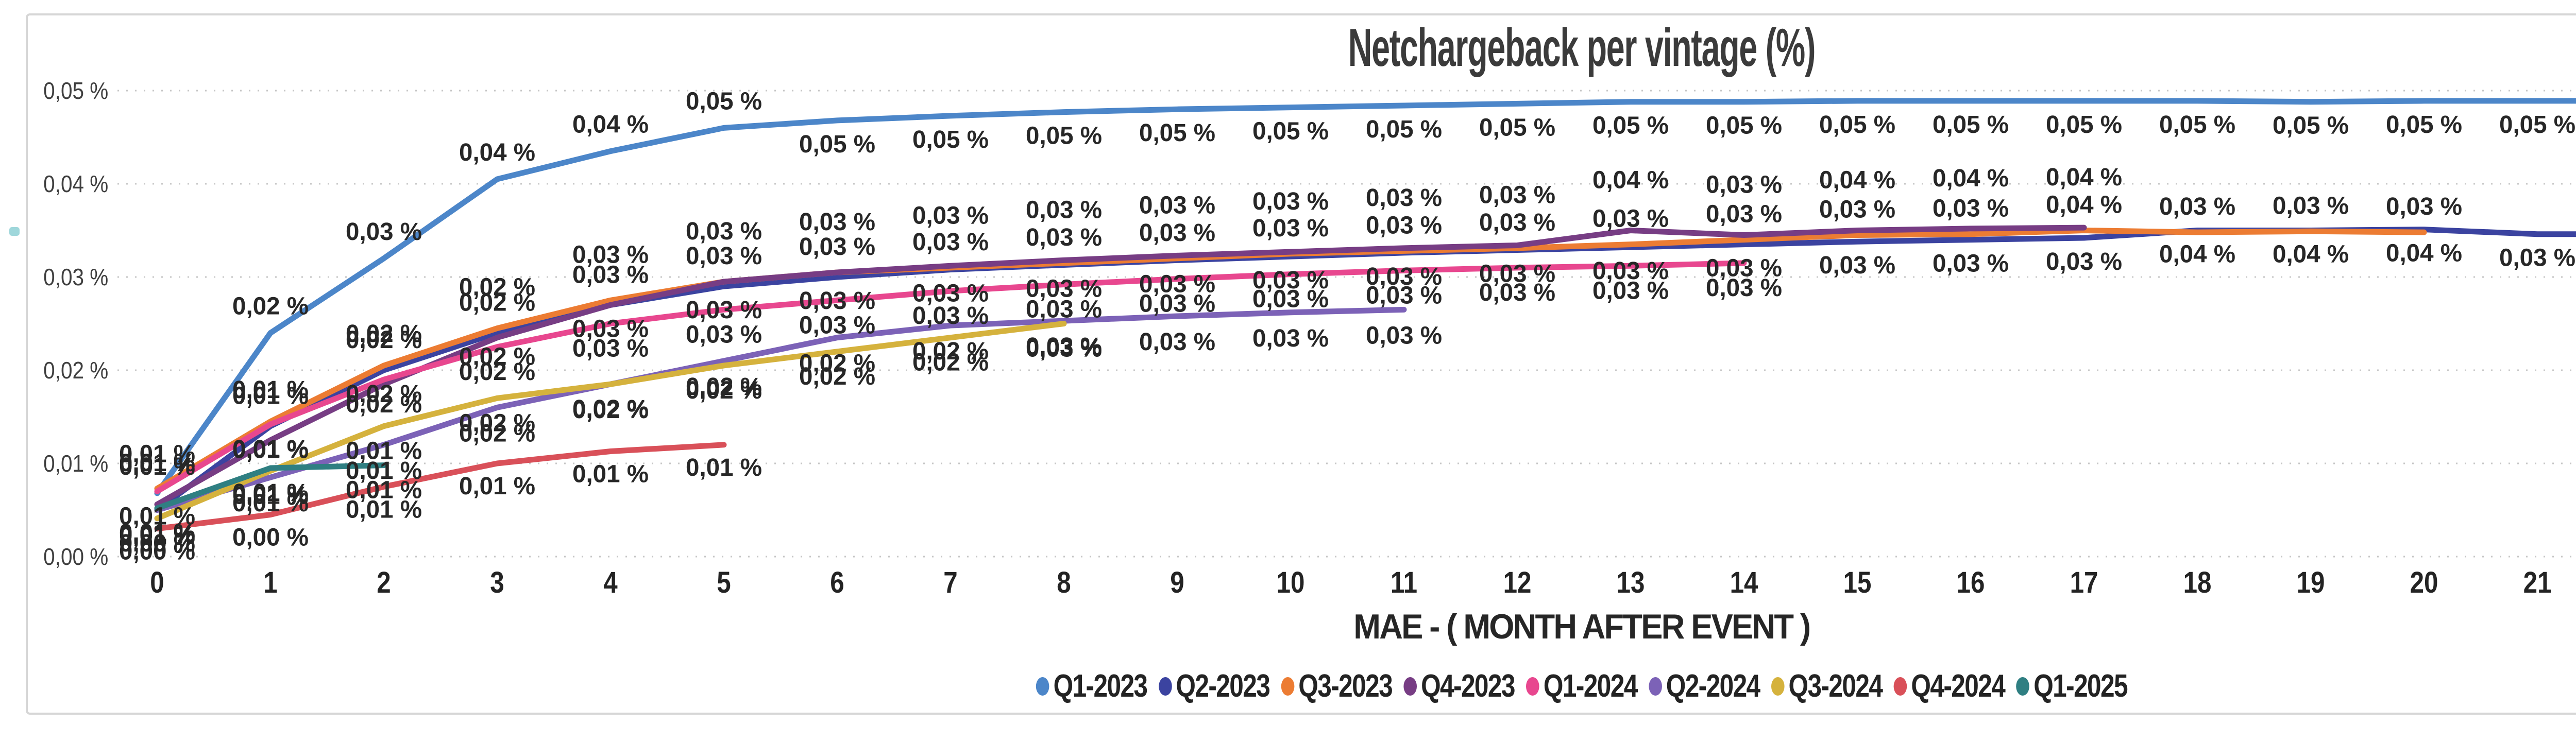  I want to click on x-tick-text: 1, so click(270, 582).